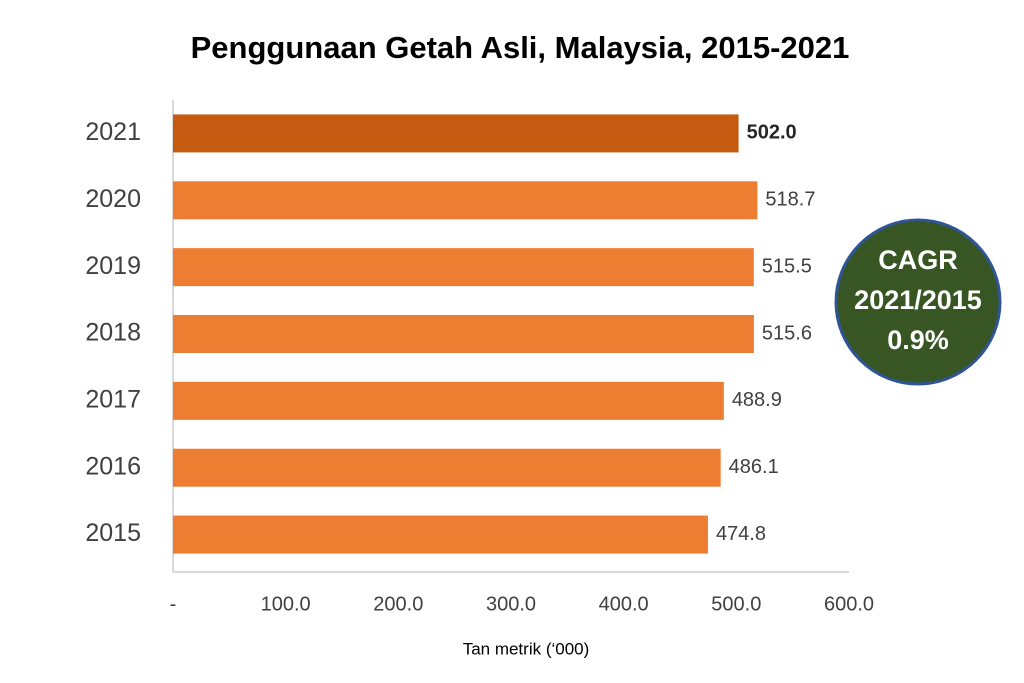 Image resolution: width=1024 pixels, height=683 pixels. I want to click on annotation: 0.9%, so click(918, 340).